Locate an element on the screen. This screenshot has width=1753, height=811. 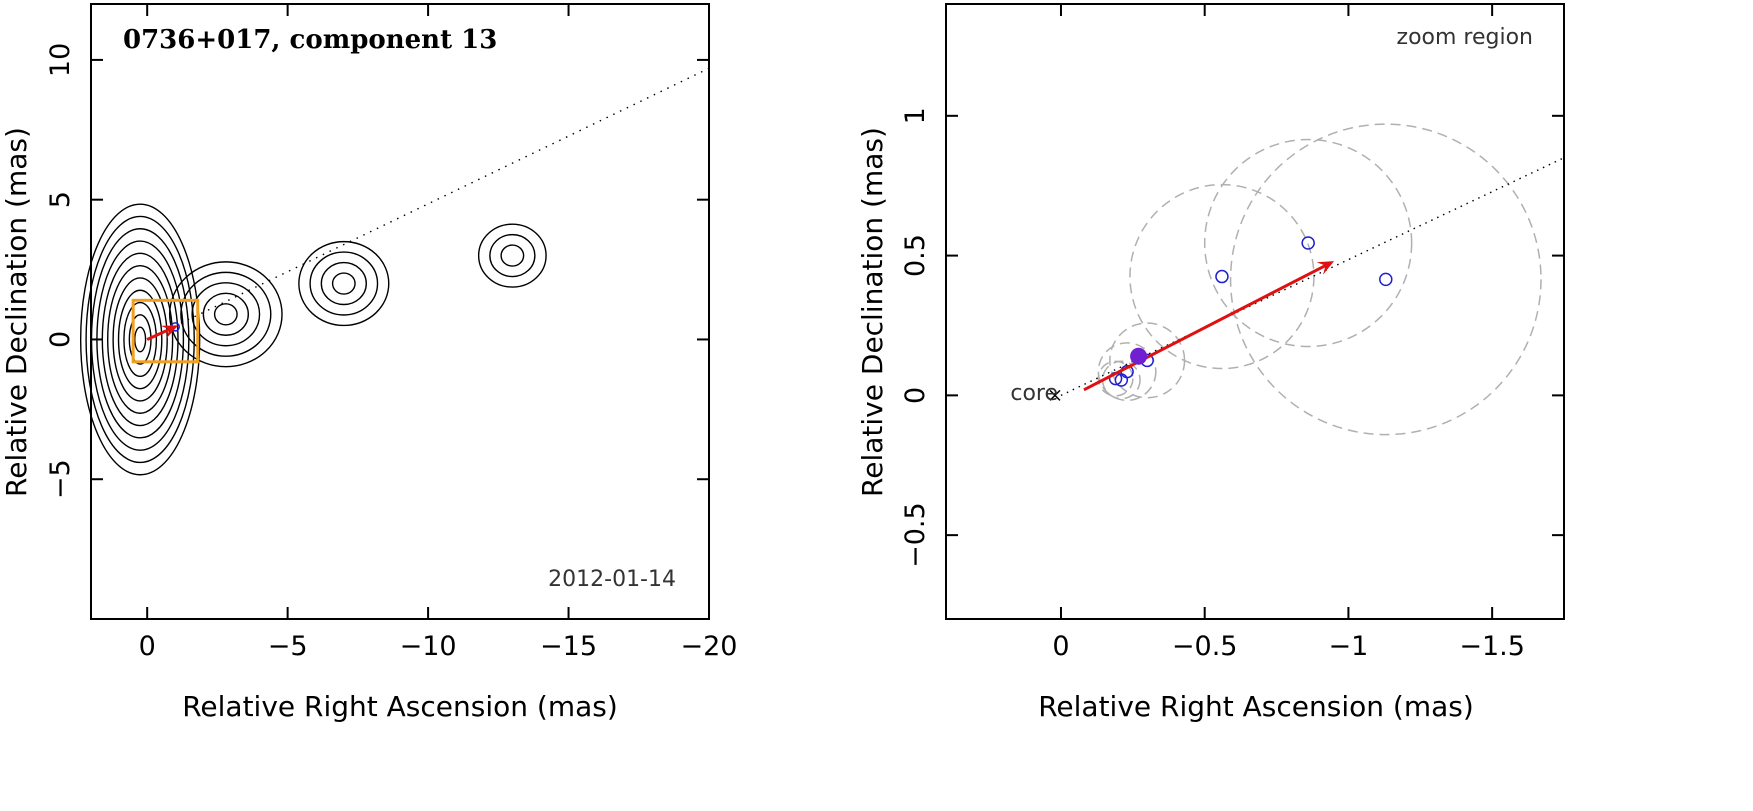
left-y-tick-label: −5 is located at coordinates (60, 479).